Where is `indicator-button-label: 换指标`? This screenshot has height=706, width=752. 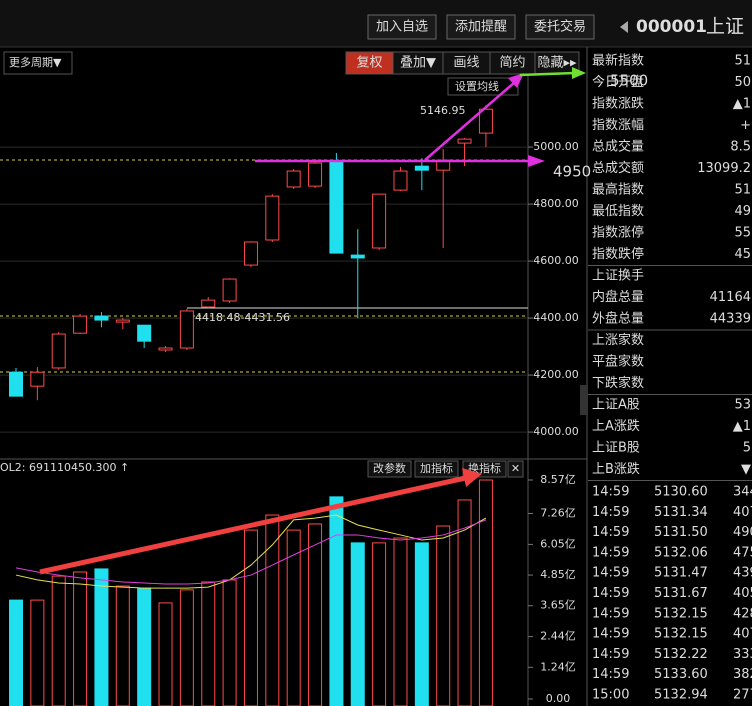
indicator-button-label: 换指标 is located at coordinates (484, 468).